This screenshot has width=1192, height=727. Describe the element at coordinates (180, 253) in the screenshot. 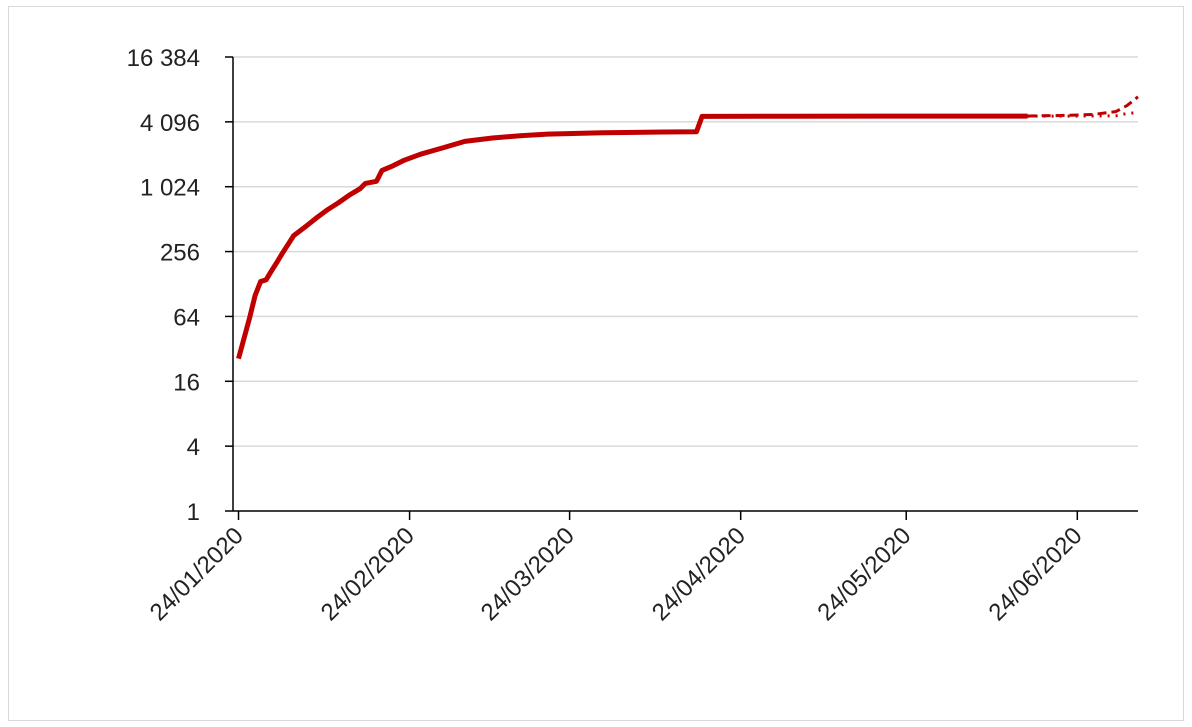

I see `y-tick-label: 256` at that location.